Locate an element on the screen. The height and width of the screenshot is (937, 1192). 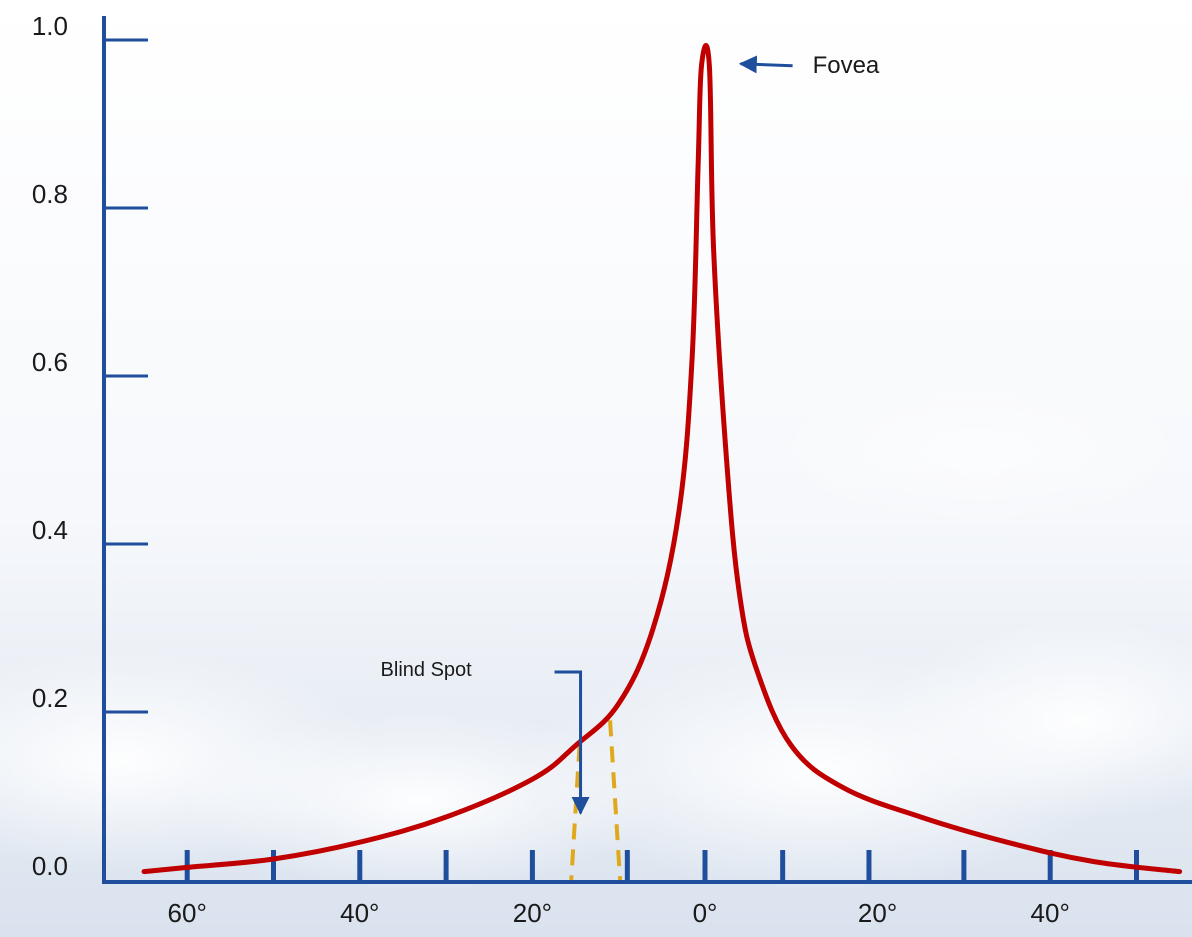
y-tick-label: 1.0 is located at coordinates (50, 26).